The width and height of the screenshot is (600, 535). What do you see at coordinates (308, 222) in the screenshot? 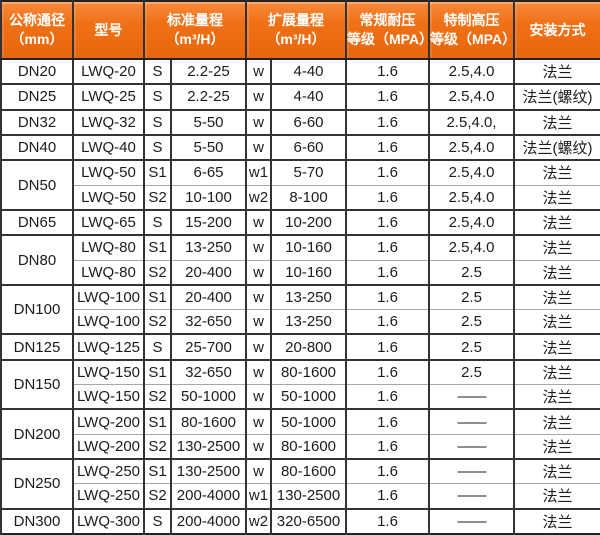
I see `w-range-cell: 10-200` at bounding box center [308, 222].